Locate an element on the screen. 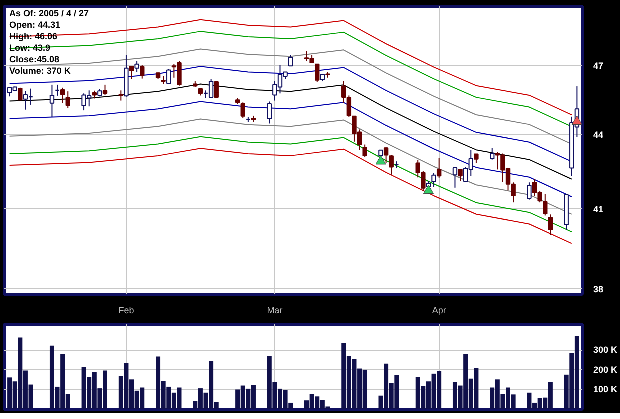 This screenshot has width=620, height=419. y-tick-label: 41 is located at coordinates (599, 209).